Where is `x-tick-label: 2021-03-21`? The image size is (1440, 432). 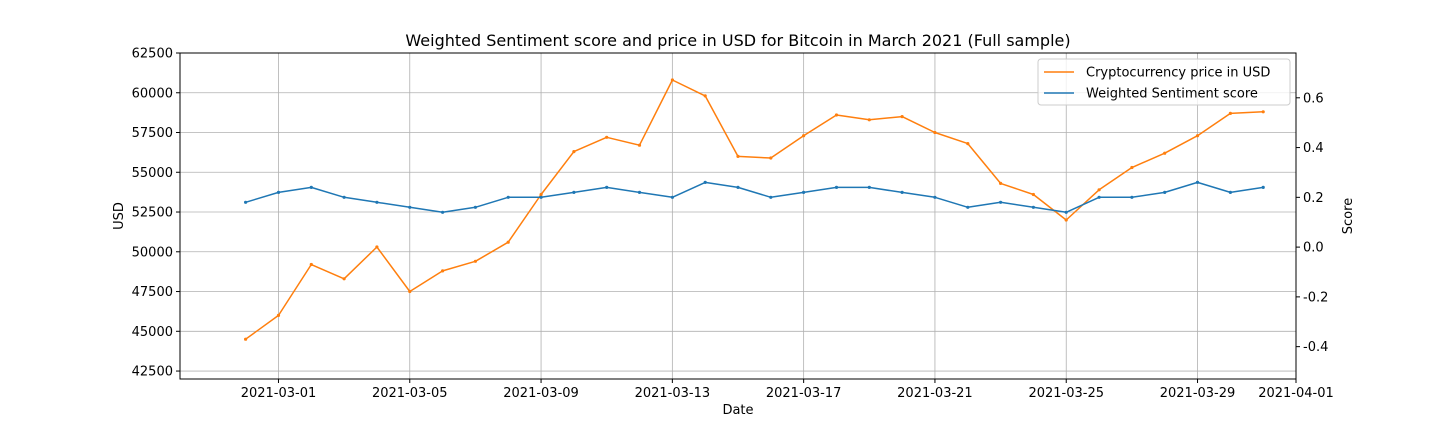
x-tick-label: 2021-03-21 is located at coordinates (935, 393).